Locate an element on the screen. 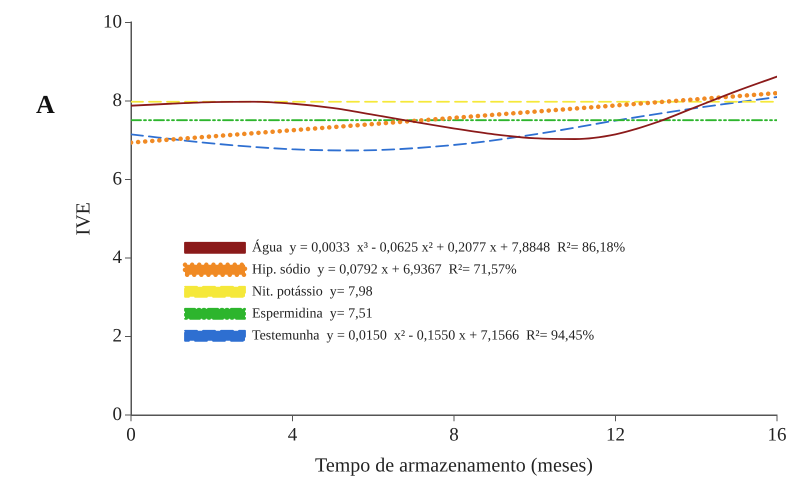  y-tick-label: 0 is located at coordinates (117, 415).